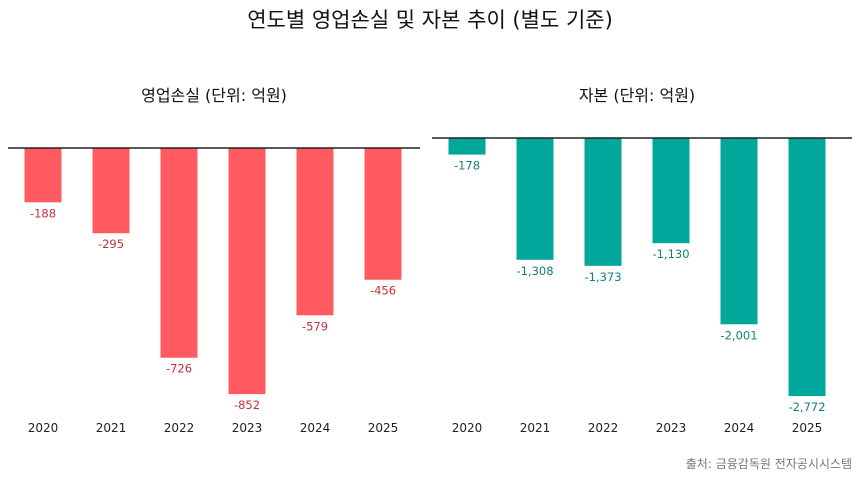 The image size is (860, 480). What do you see at coordinates (179, 428) in the screenshot?
I see `loss-x-tick-2022: 2022` at bounding box center [179, 428].